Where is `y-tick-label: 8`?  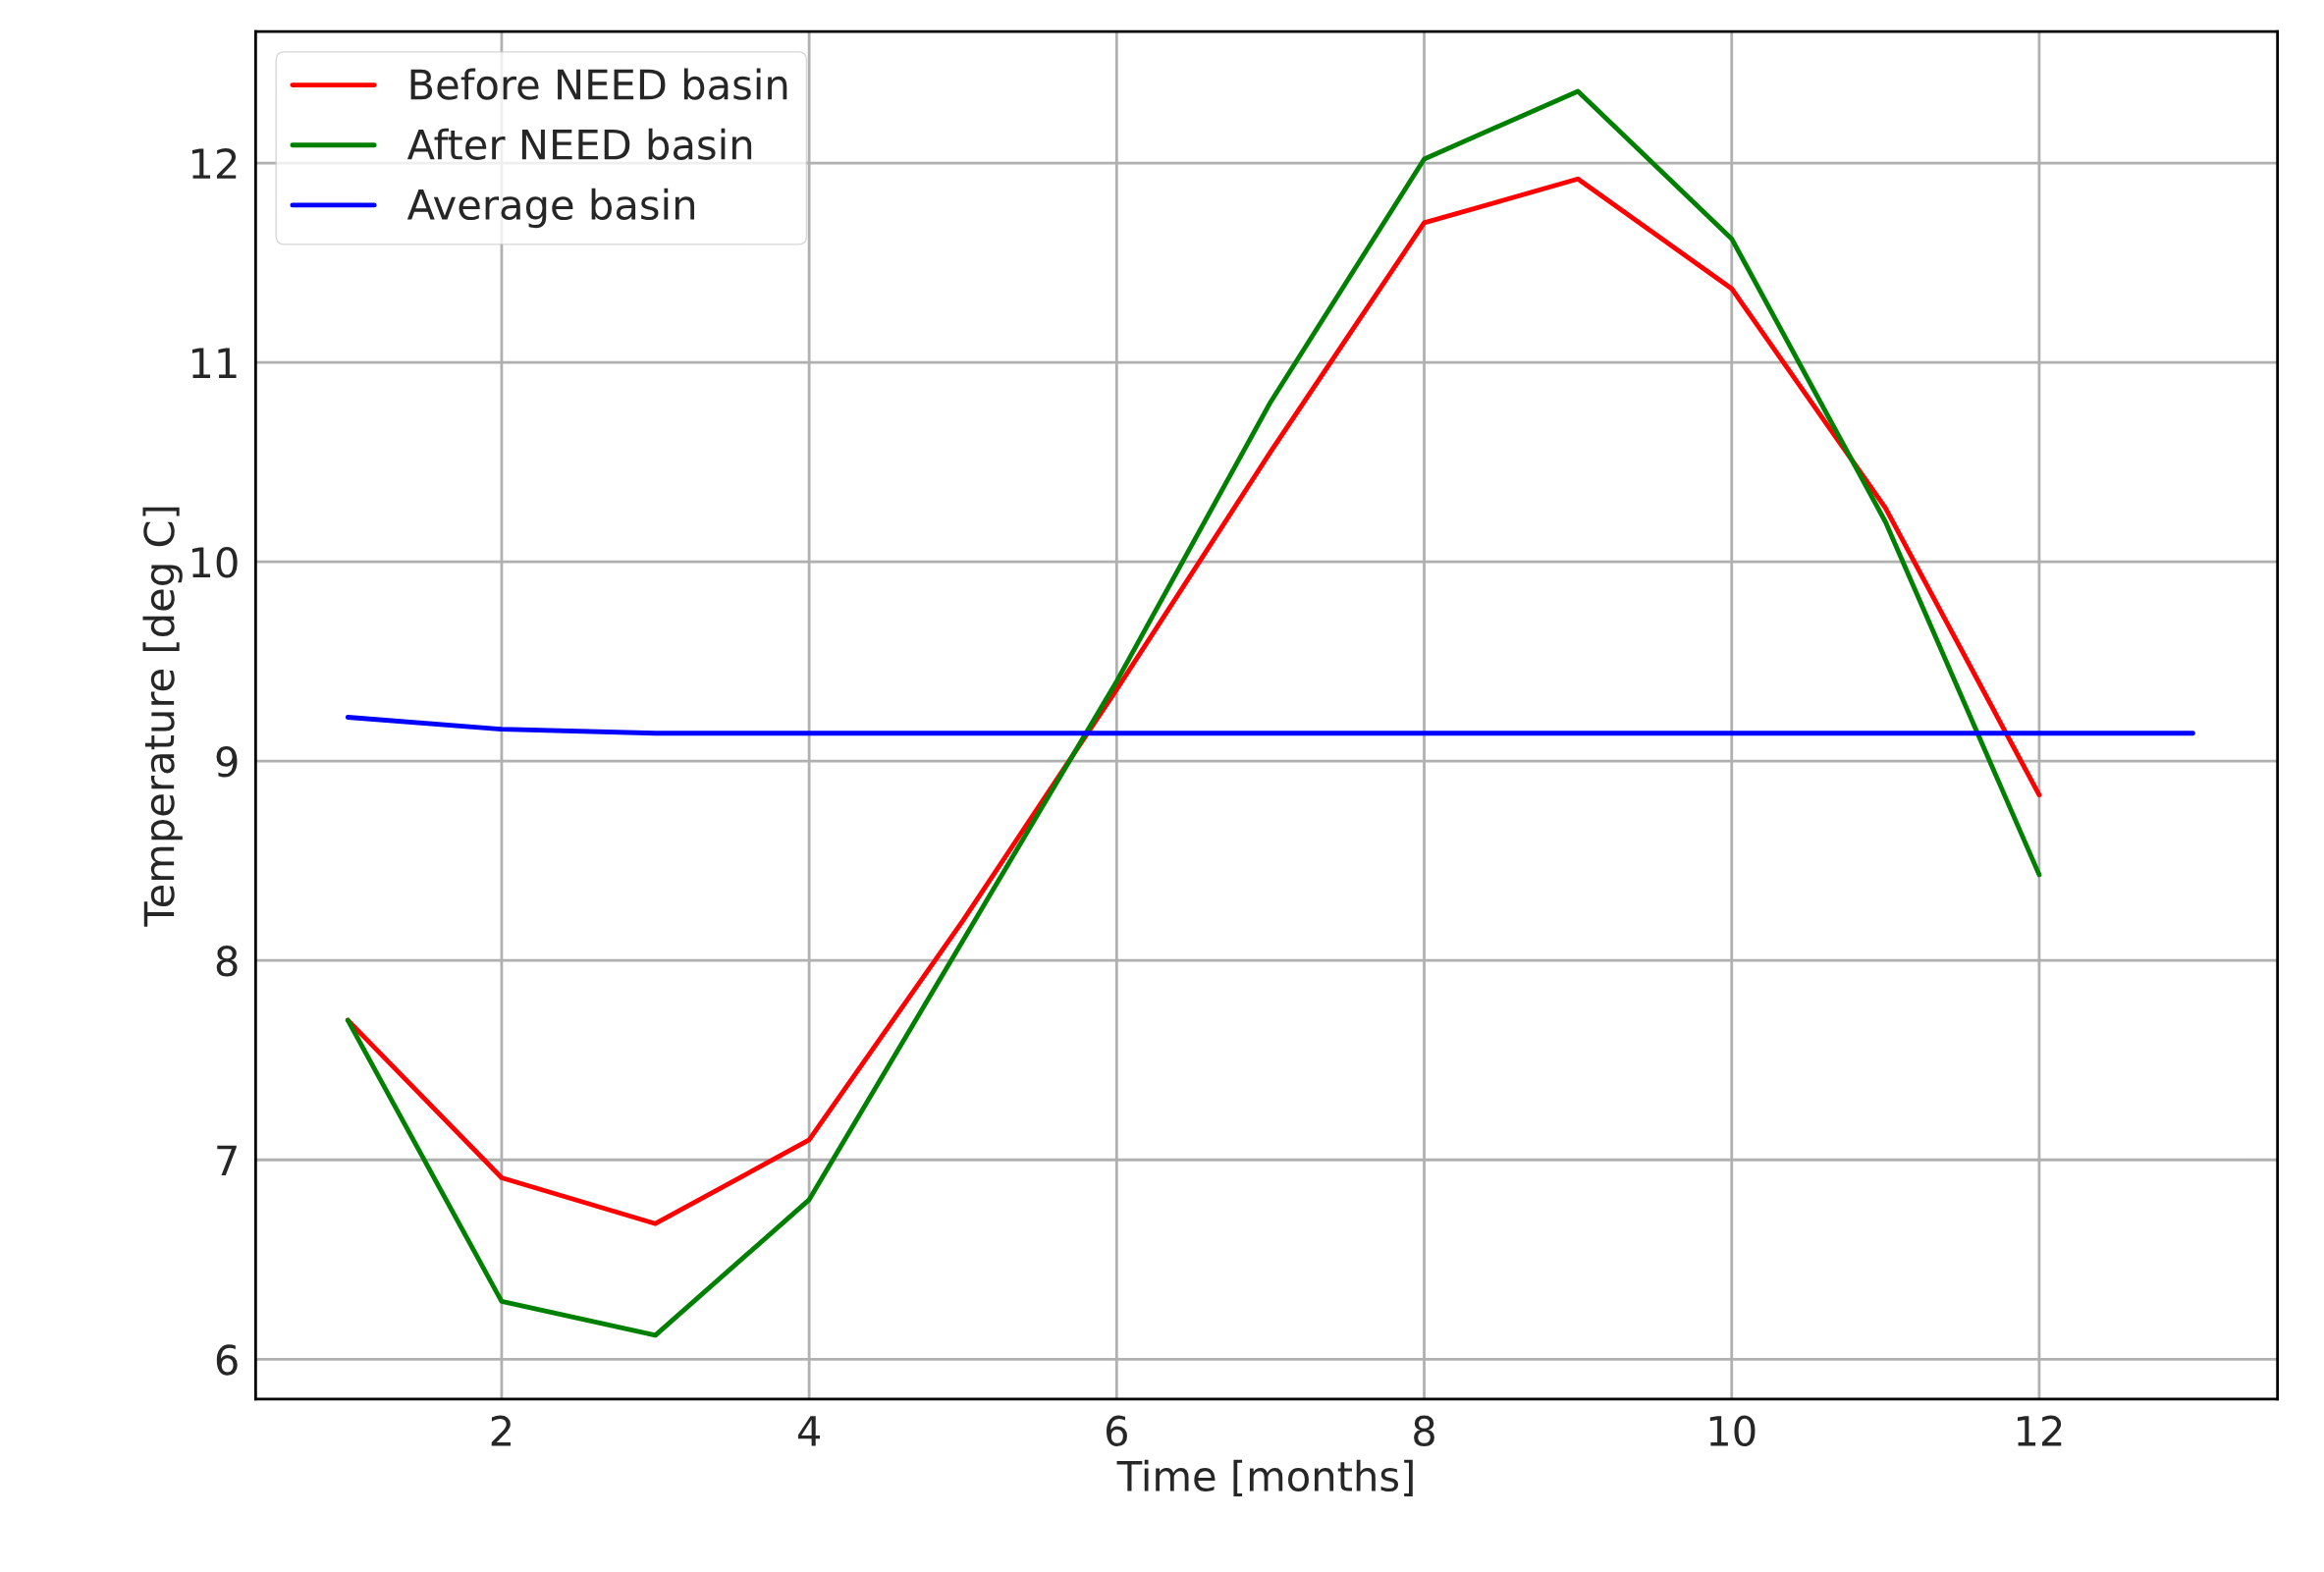
y-tick-label: 8 is located at coordinates (227, 961).